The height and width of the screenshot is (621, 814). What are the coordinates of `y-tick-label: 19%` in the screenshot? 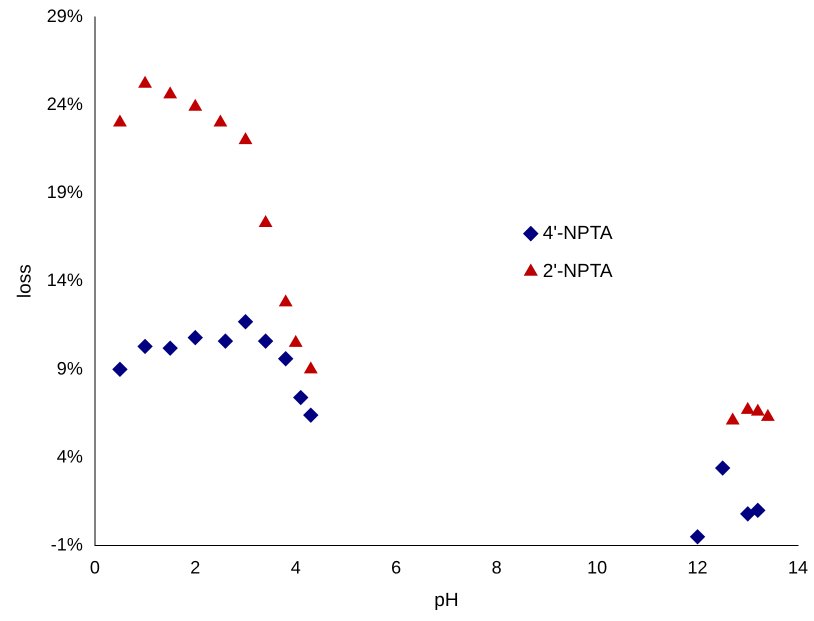 It's located at (64, 192).